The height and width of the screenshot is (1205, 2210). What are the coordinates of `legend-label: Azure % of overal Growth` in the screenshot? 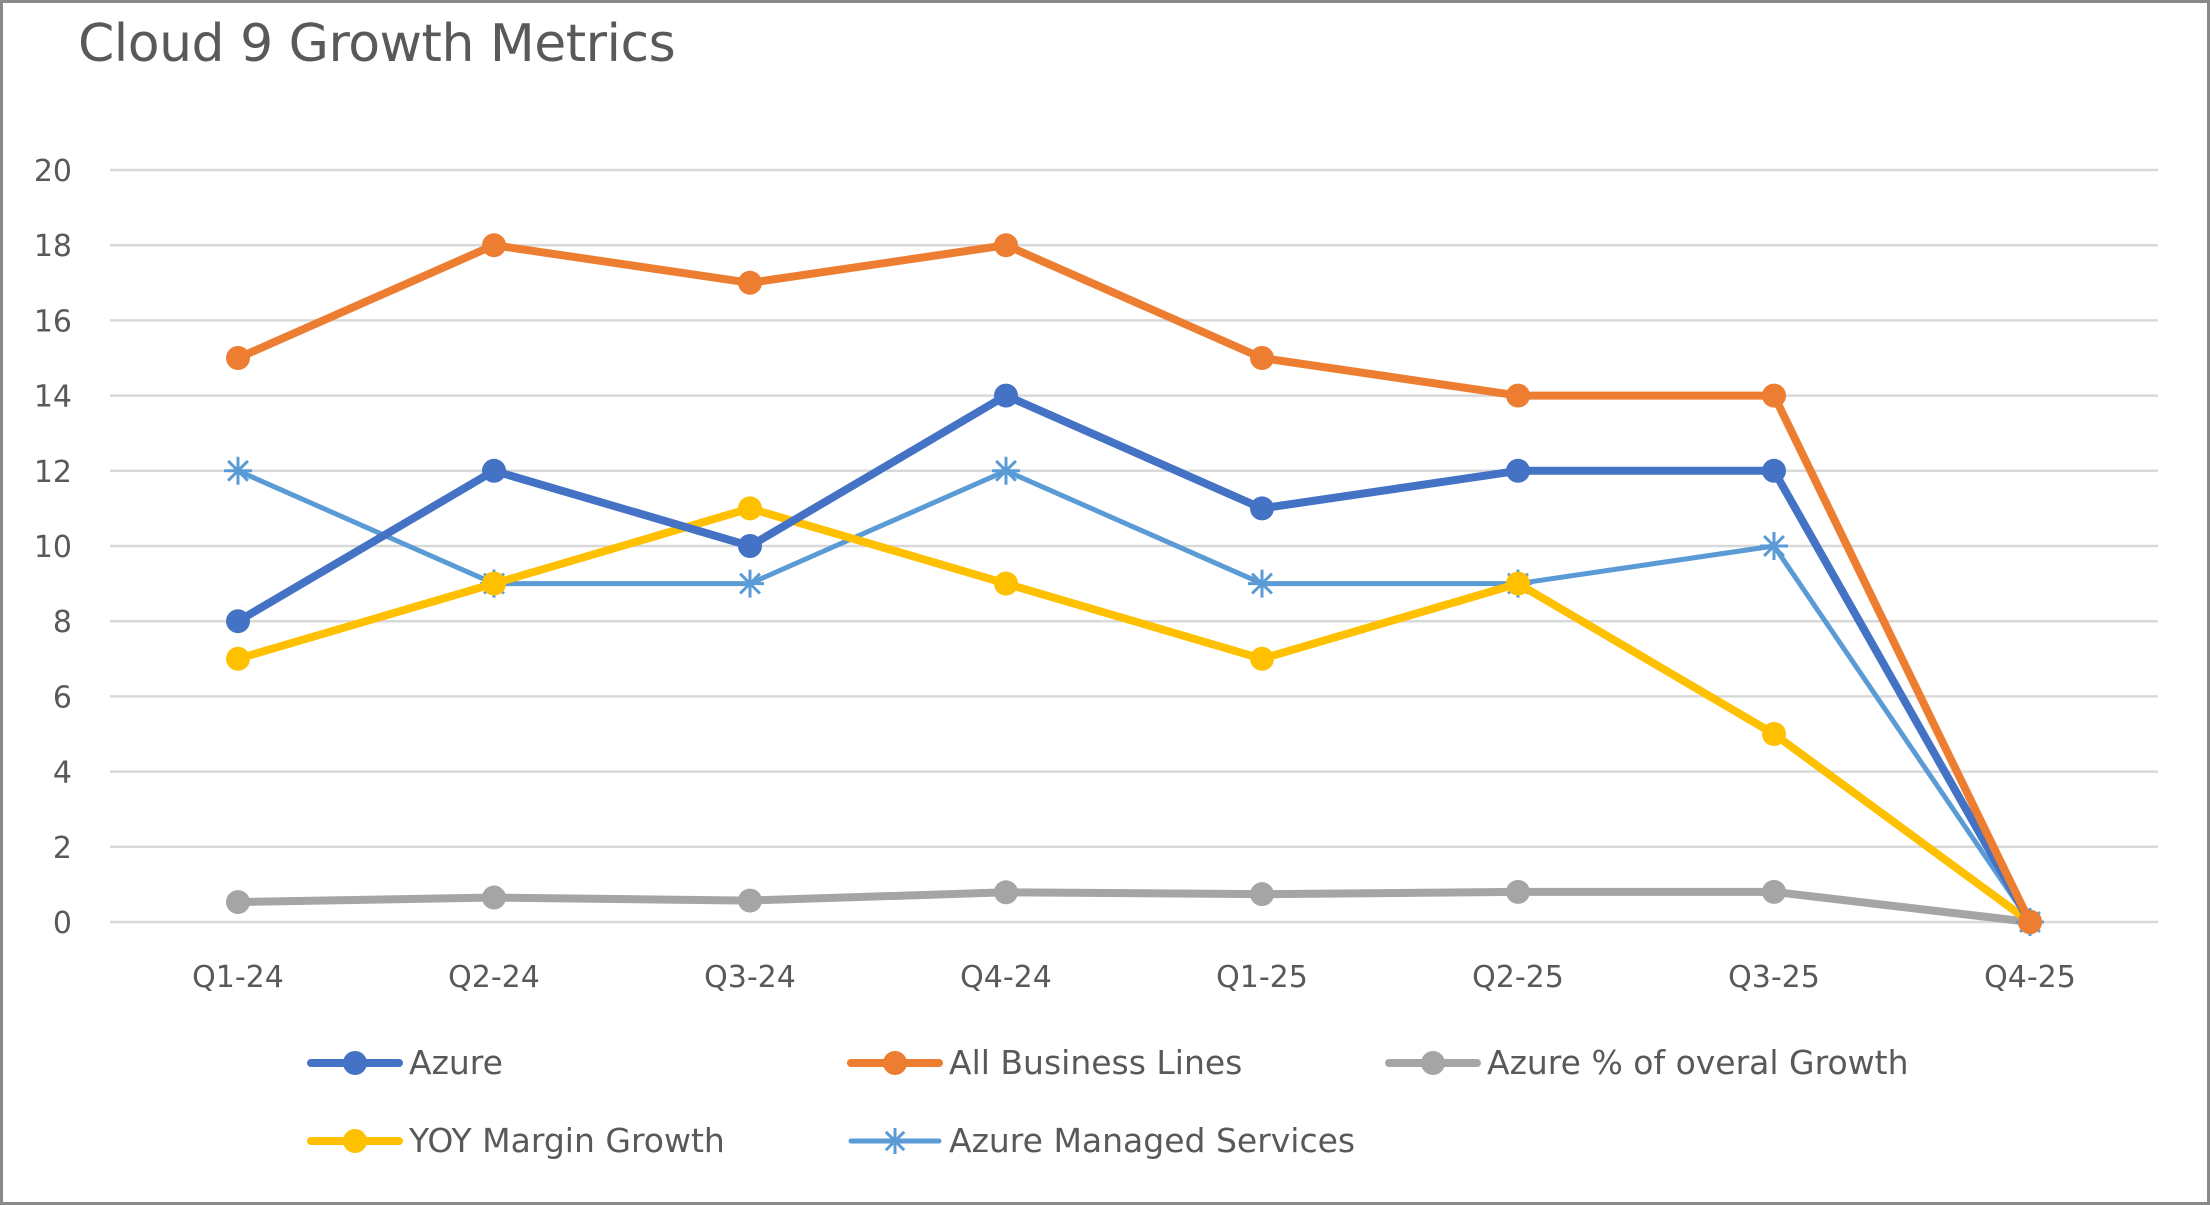 It's located at (1698, 1062).